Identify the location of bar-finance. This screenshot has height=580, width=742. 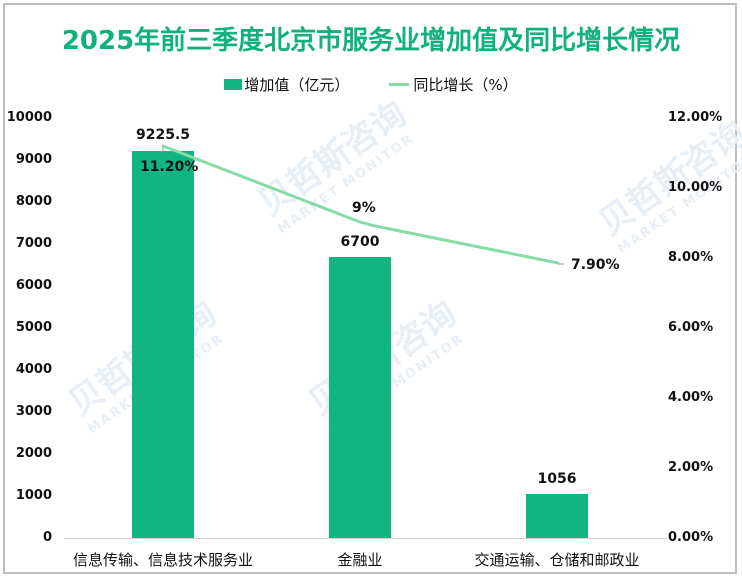
(360, 397).